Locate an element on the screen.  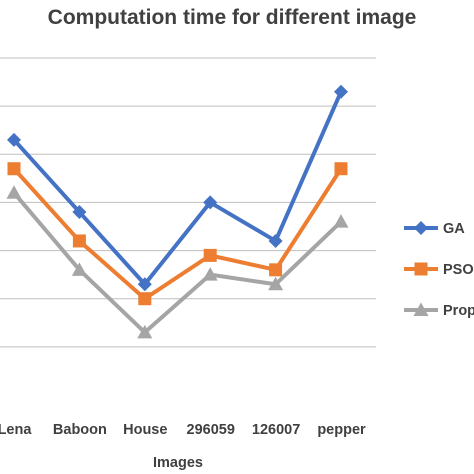
x-tick-label: 126007 is located at coordinates (276, 430).